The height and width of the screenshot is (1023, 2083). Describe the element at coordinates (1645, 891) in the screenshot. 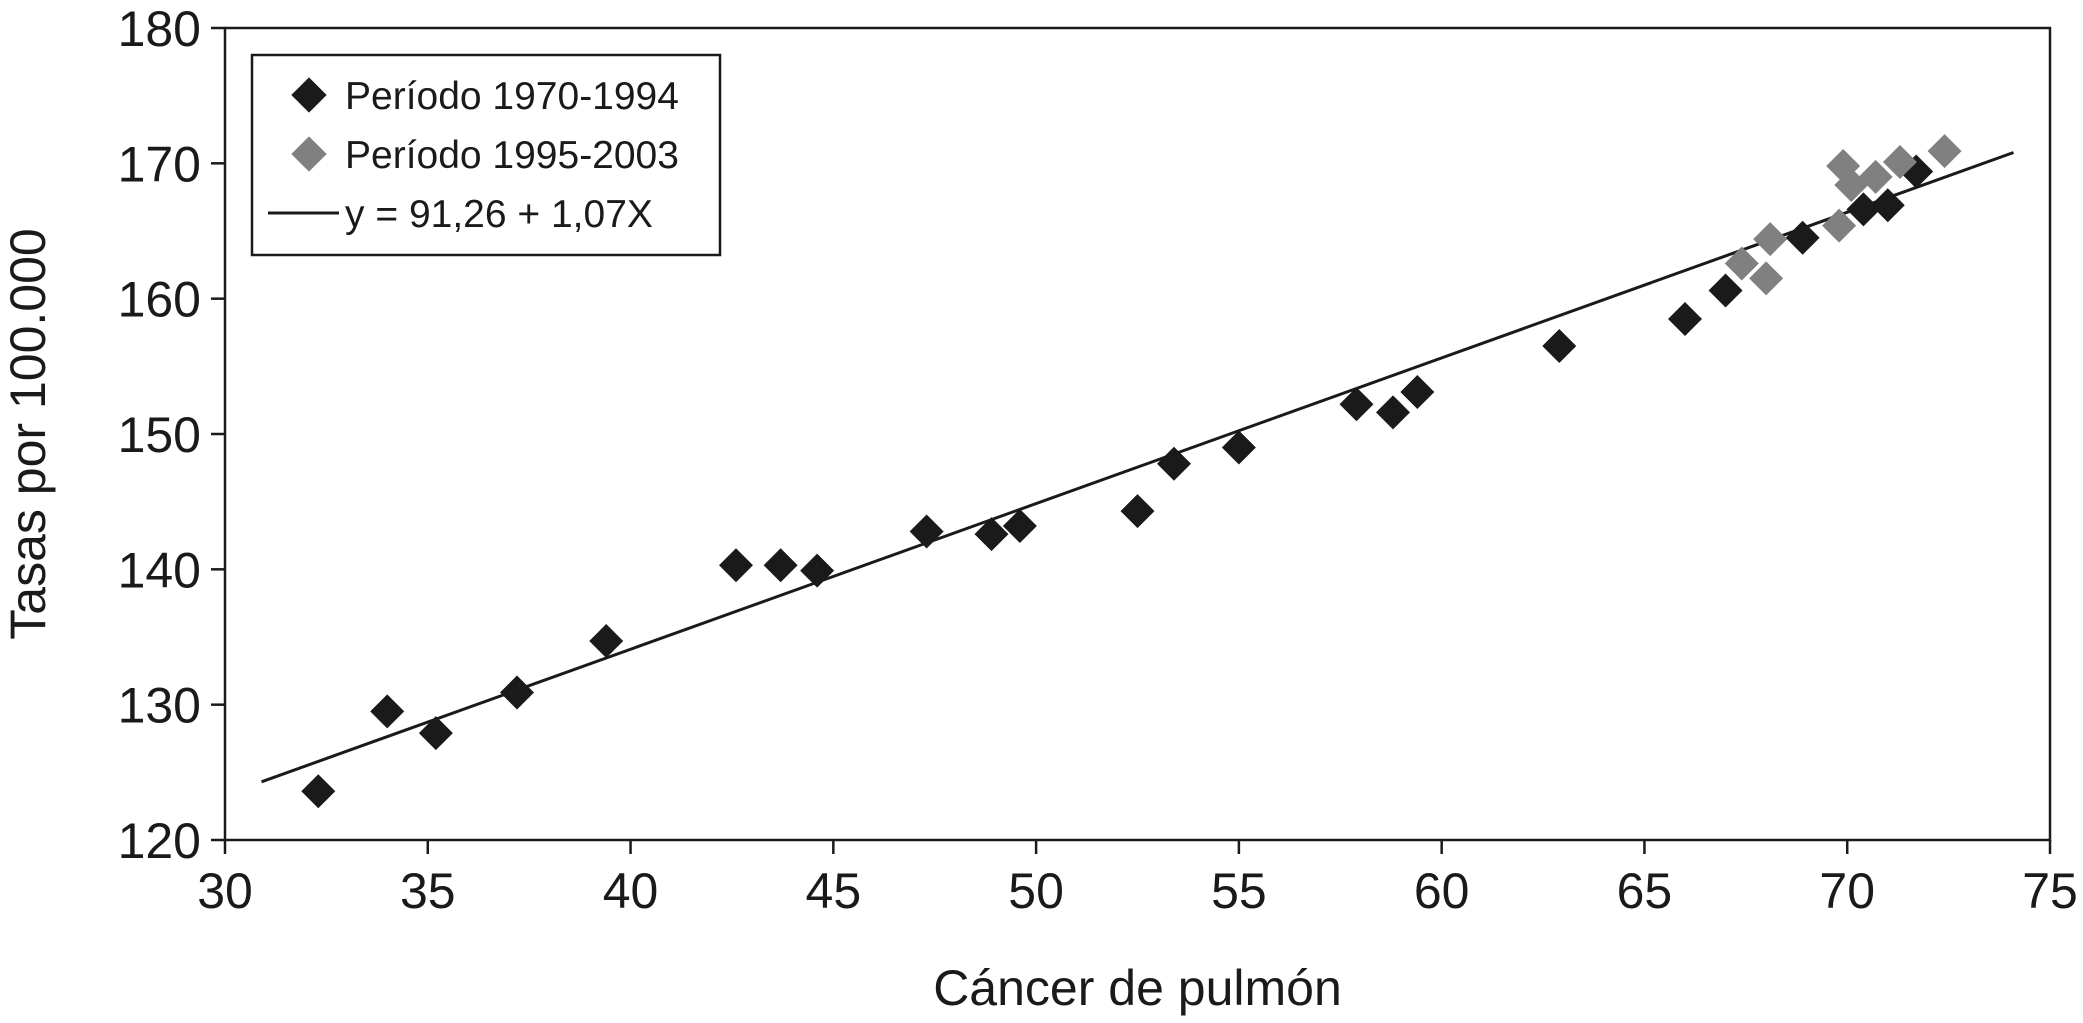

I see `x-tick-label: 65` at that location.